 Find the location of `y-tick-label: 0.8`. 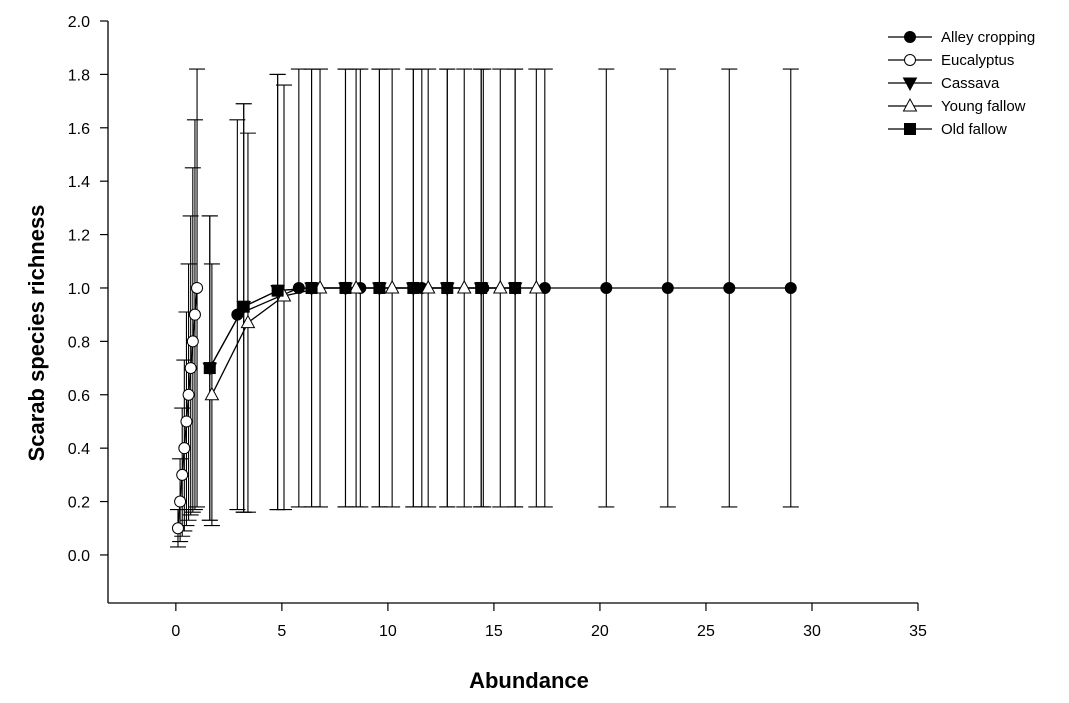

y-tick-label: 0.8 is located at coordinates (79, 342).